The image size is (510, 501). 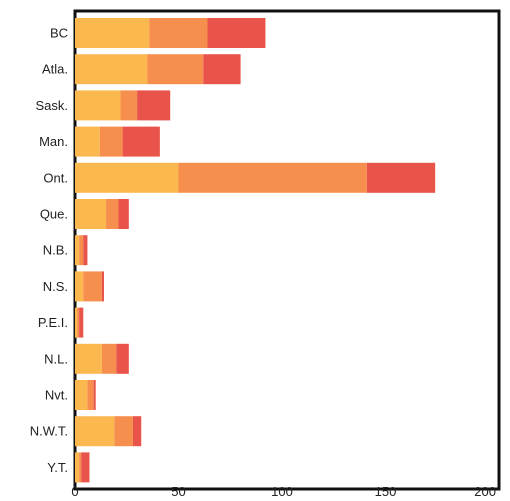 What do you see at coordinates (386, 491) in the screenshot?
I see `x-tick-label: 150` at bounding box center [386, 491].